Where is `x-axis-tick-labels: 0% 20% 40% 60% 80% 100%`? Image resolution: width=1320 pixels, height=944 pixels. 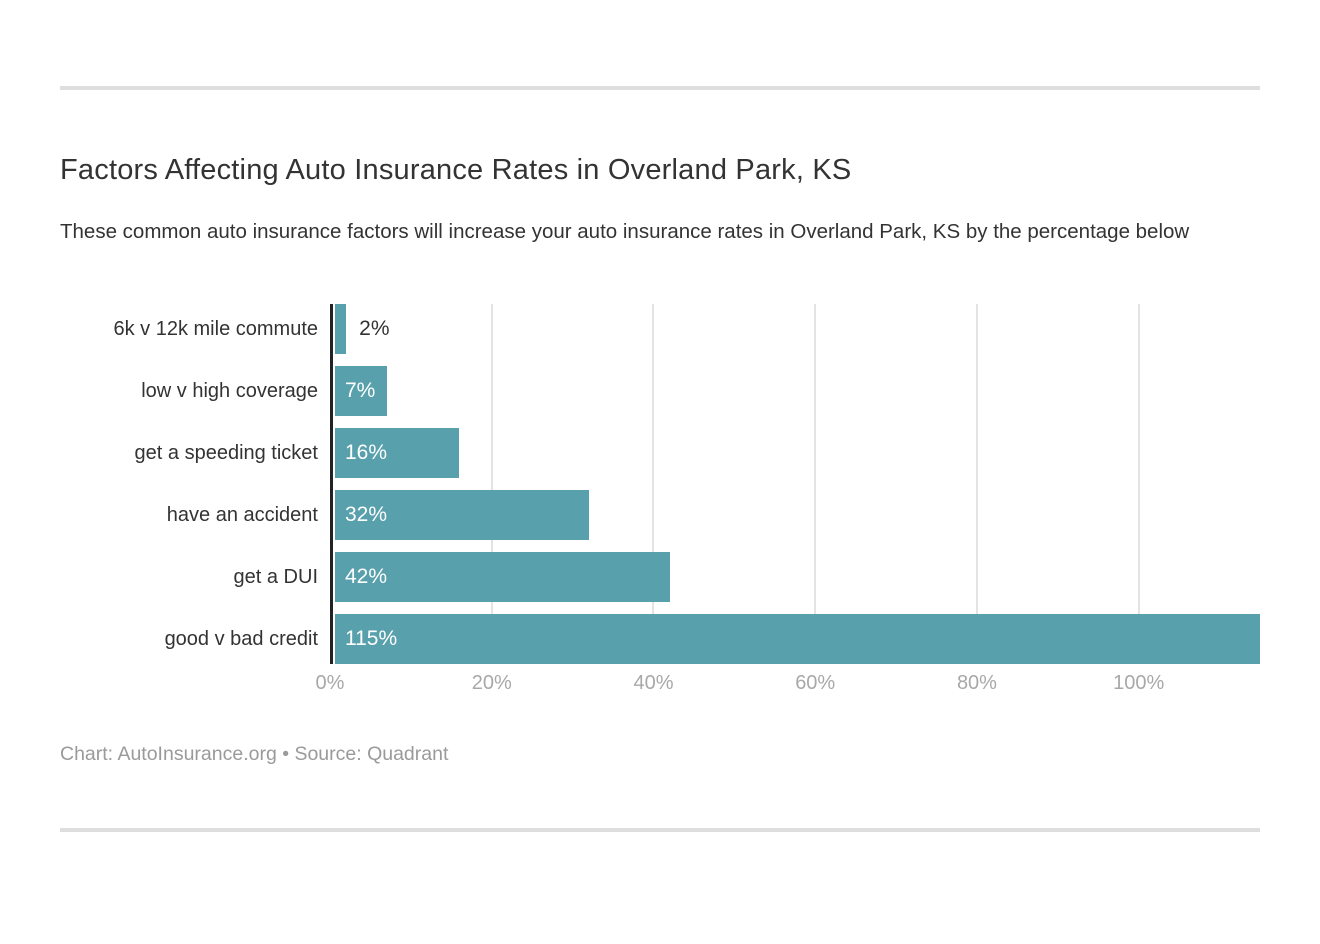
x-axis-tick-labels: 0% 20% 40% 60% 80% 100% is located at coordinates (788, 684).